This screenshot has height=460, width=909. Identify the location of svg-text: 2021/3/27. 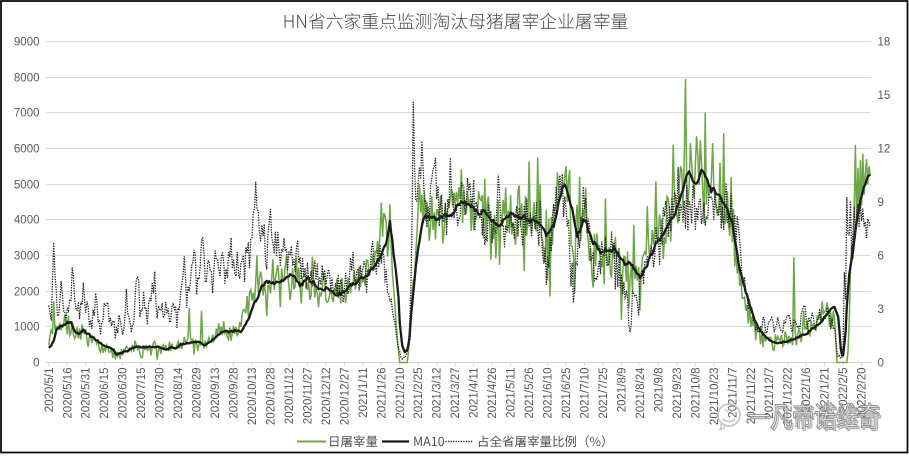
(456, 393).